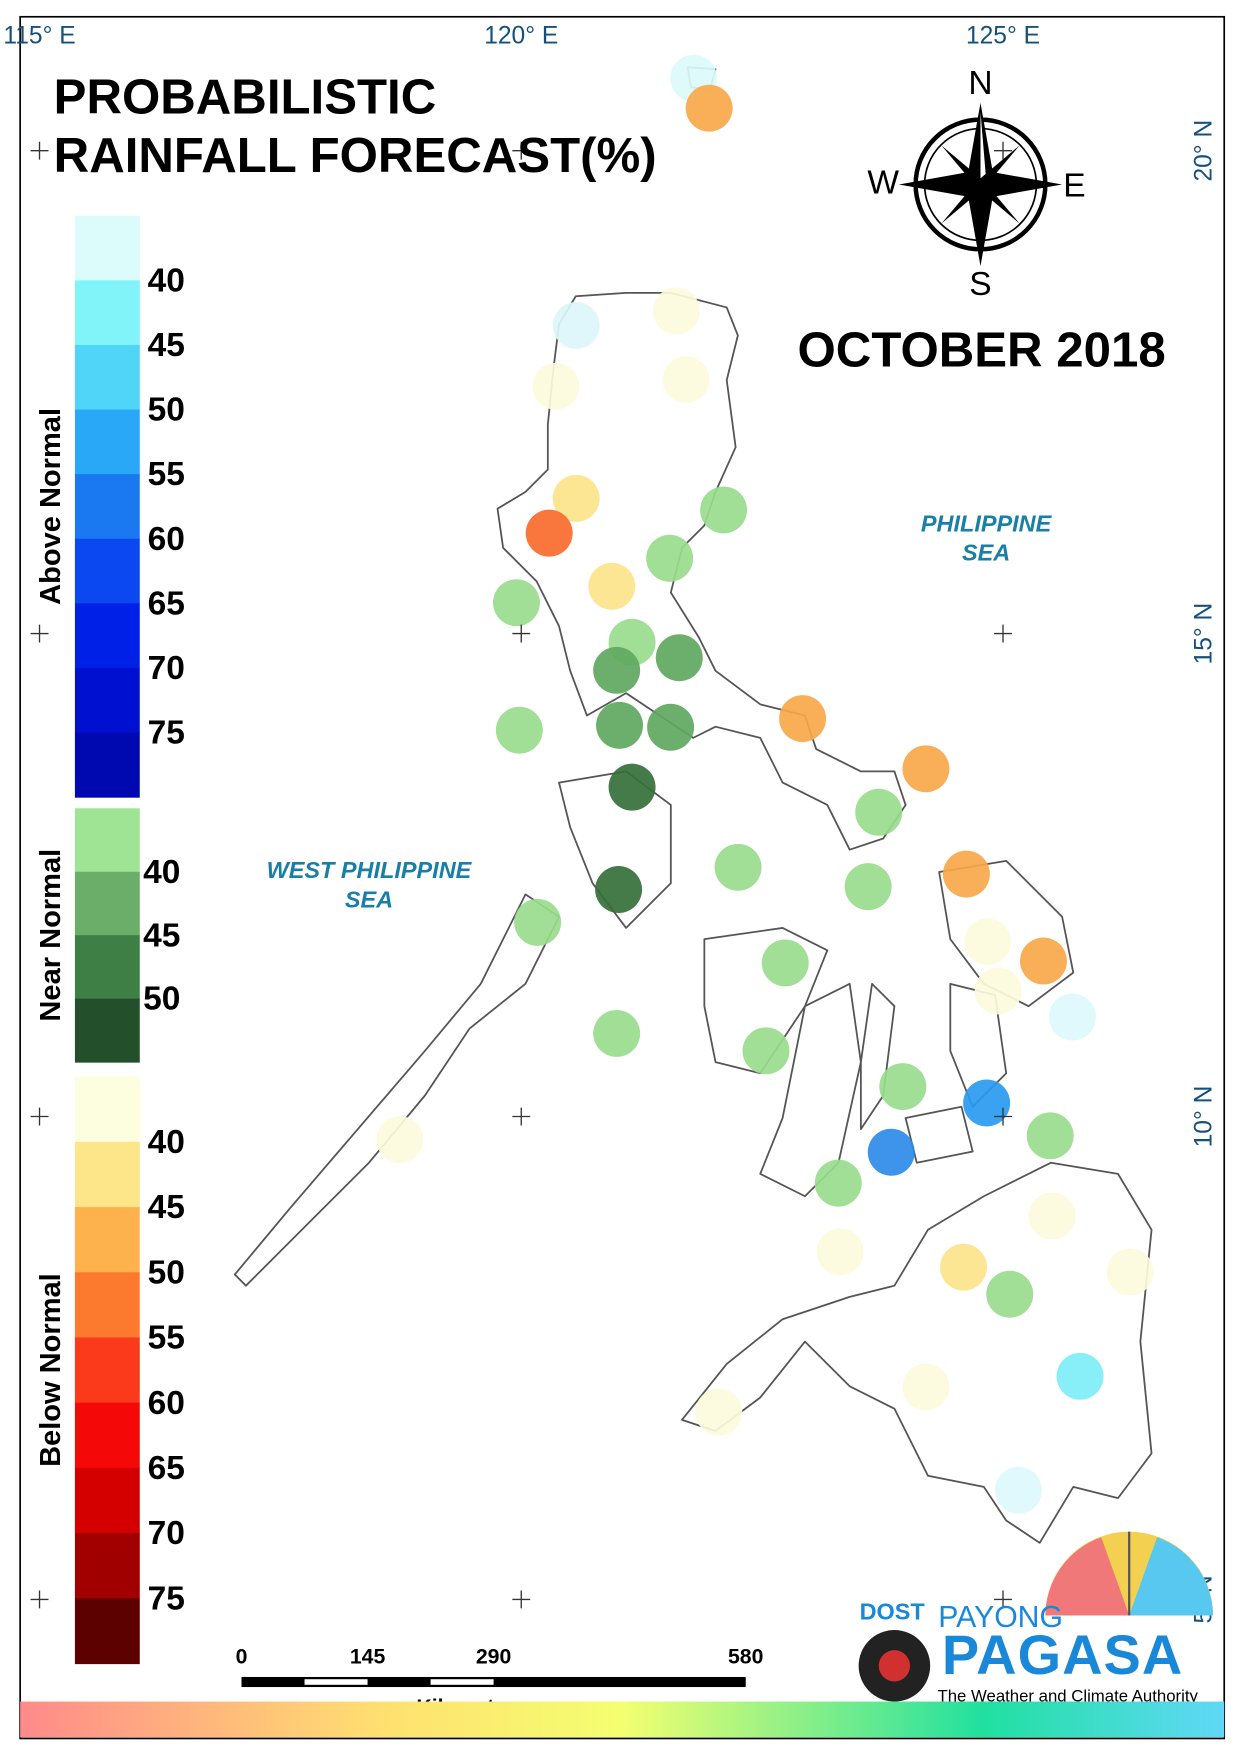 This screenshot has height=1753, width=1241. I want to click on legend-group: Near Normal, so click(51, 935).